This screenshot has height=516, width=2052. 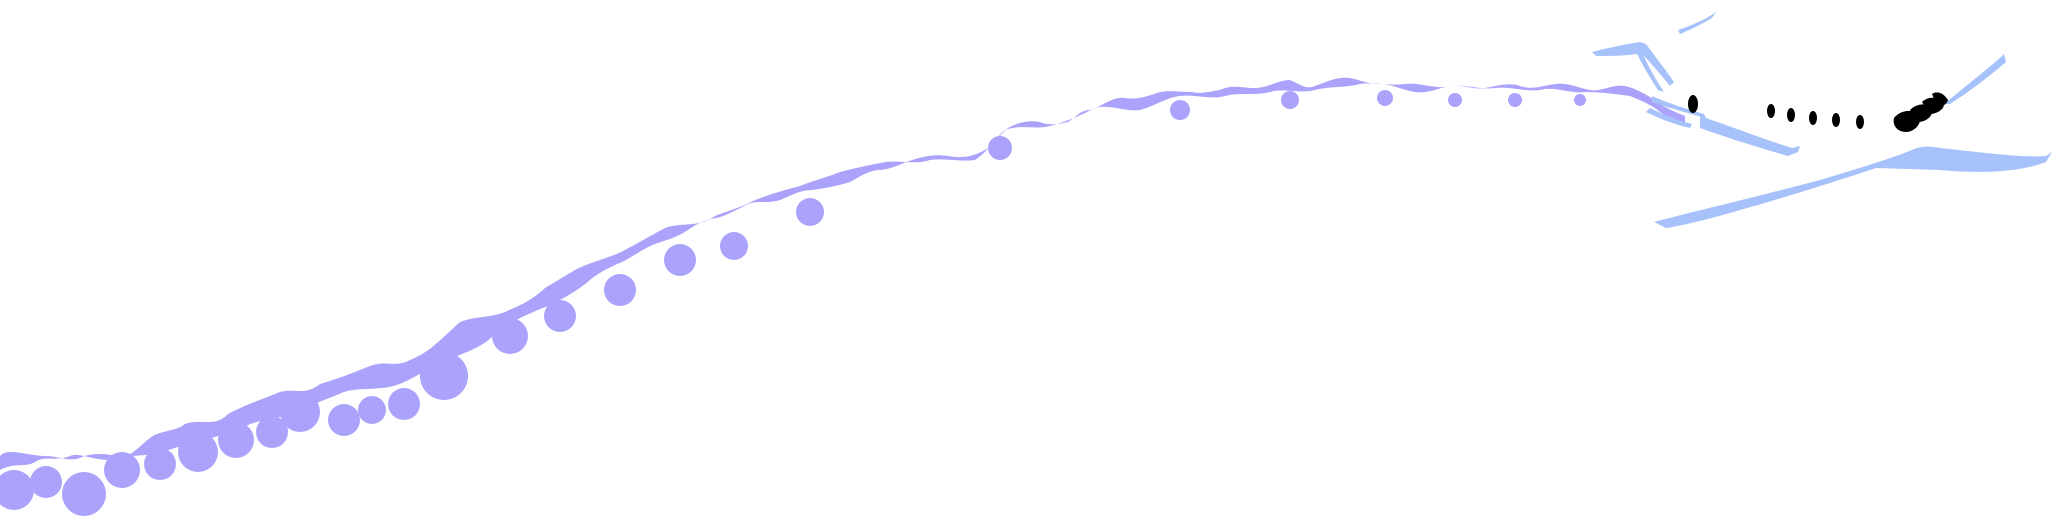 What do you see at coordinates (1750, 136) in the screenshot?
I see `fuselage-underside` at bounding box center [1750, 136].